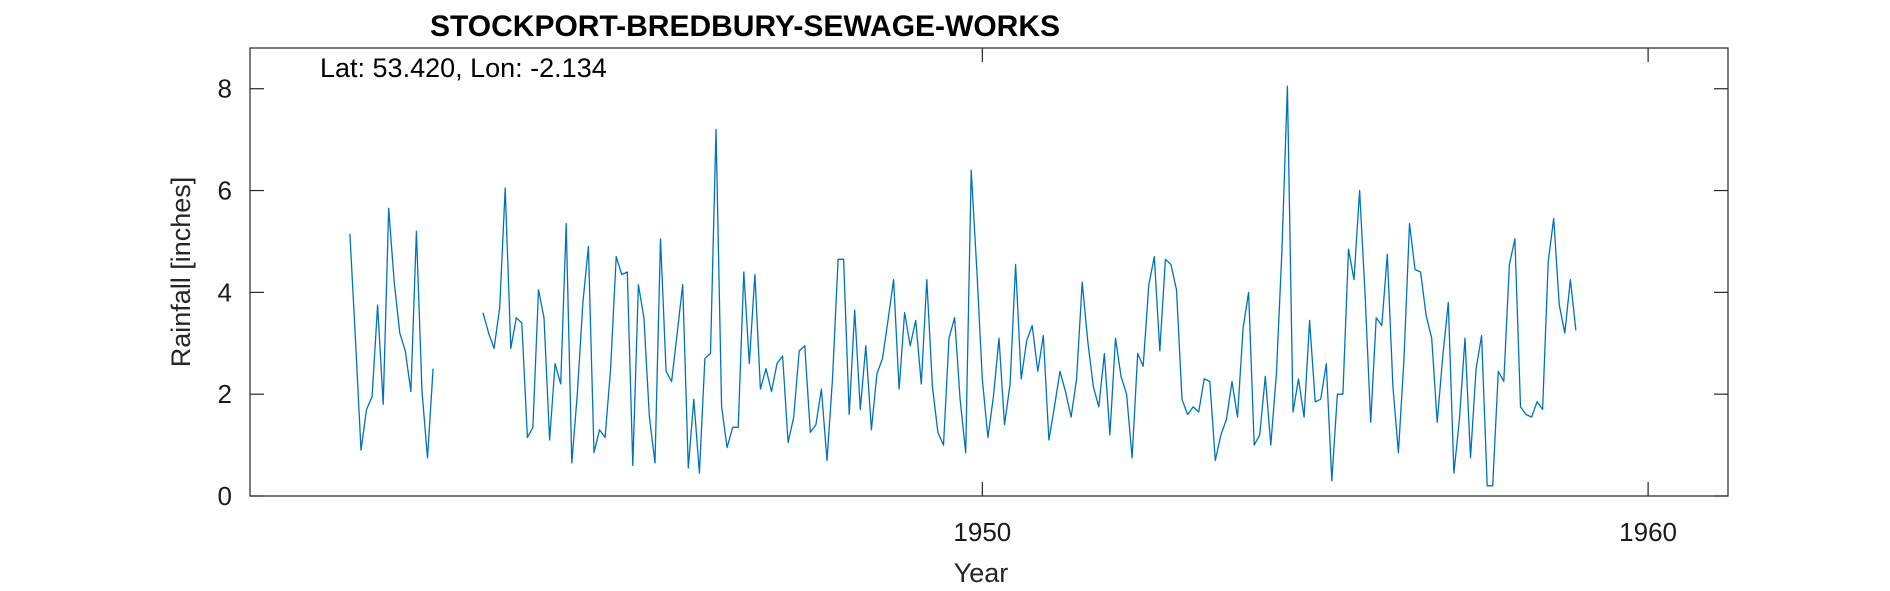  Describe the element at coordinates (982, 532) in the screenshot. I see `x-tick-label: 1950` at that location.